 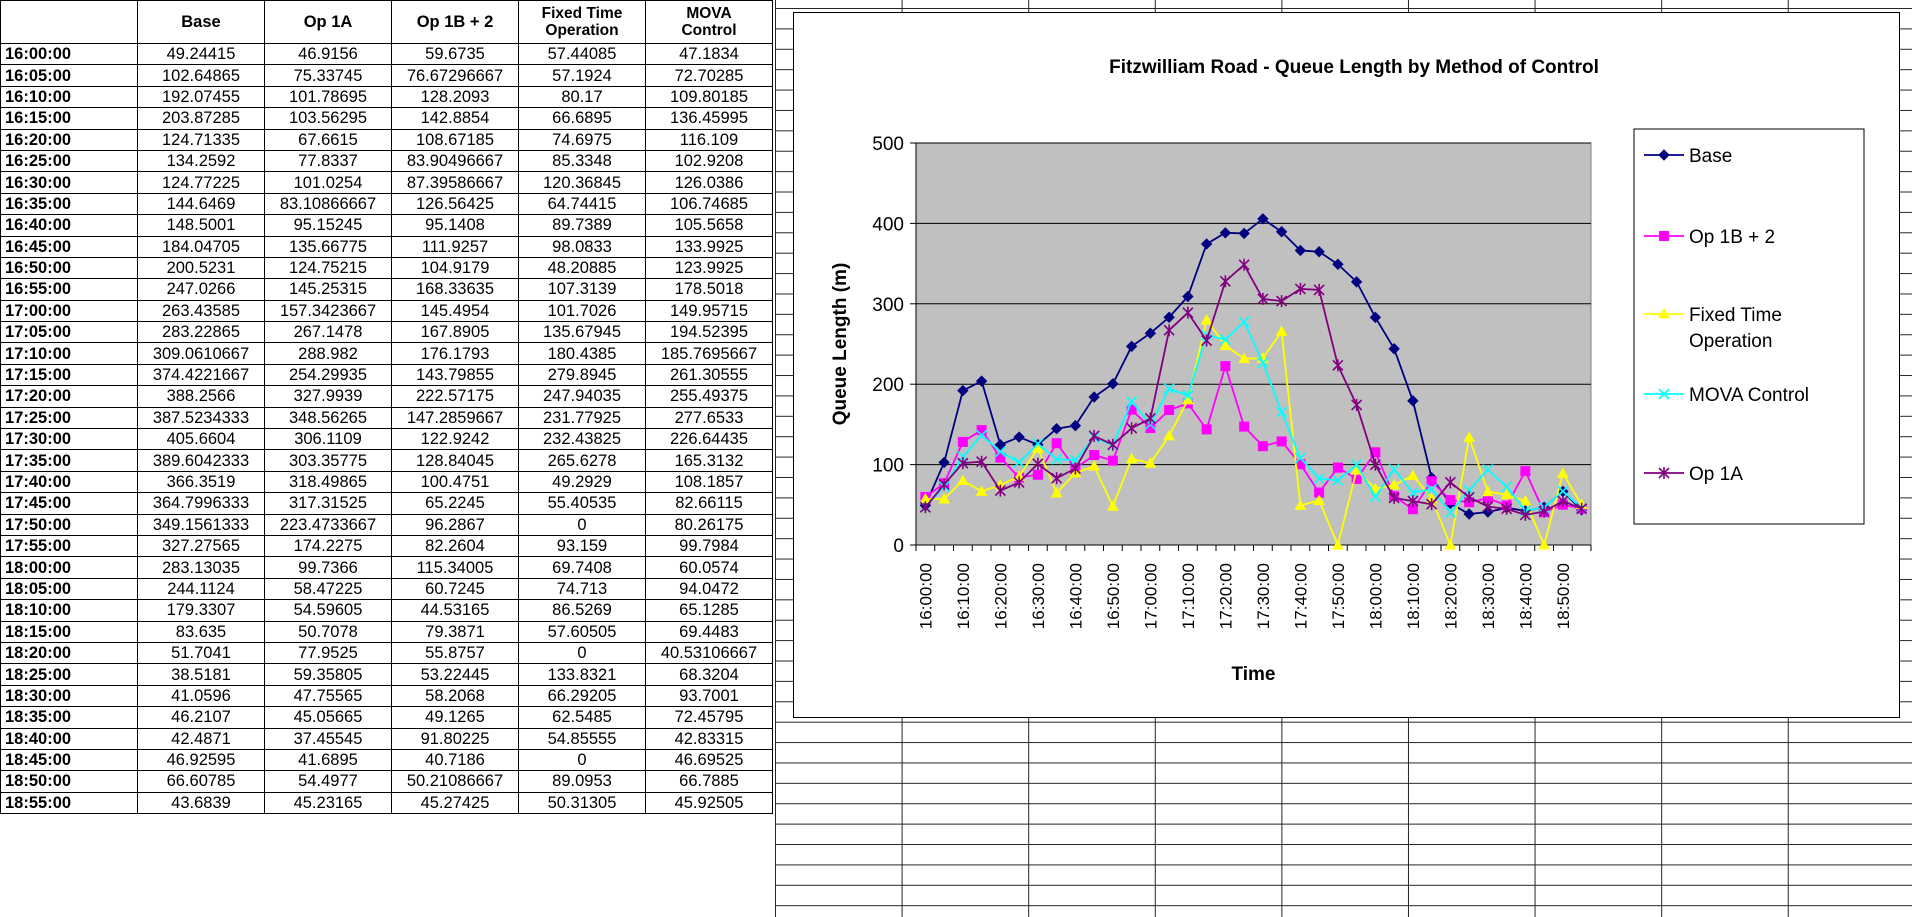 I want to click on time-cell: 17:30:00, so click(x=69, y=439).